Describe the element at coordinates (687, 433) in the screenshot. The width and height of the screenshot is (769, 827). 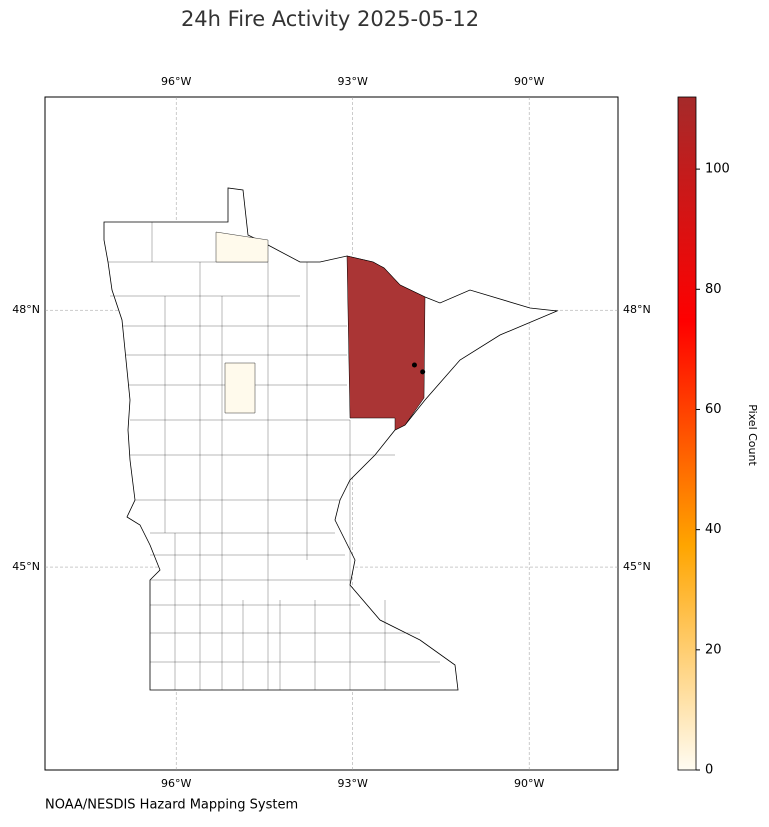
I see `colorbar` at that location.